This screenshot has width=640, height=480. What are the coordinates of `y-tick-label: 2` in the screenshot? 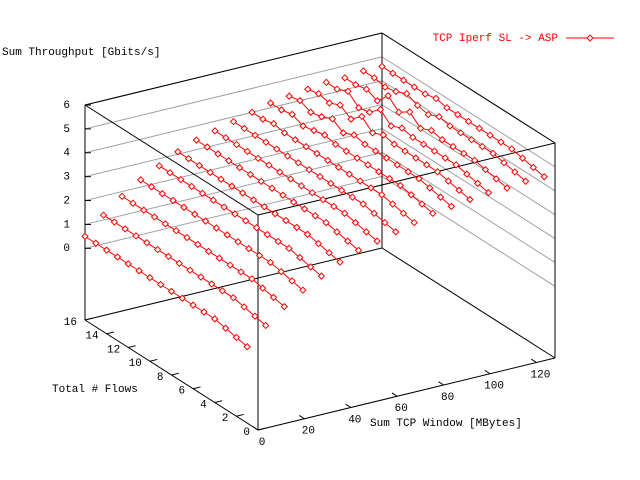 It's located at (225, 419).